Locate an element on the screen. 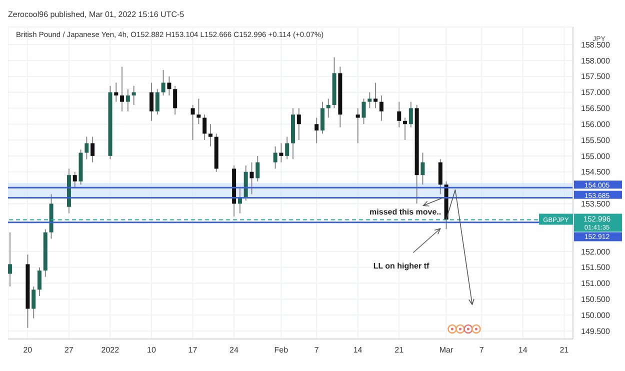  annotation: LL on higher tf is located at coordinates (401, 266).